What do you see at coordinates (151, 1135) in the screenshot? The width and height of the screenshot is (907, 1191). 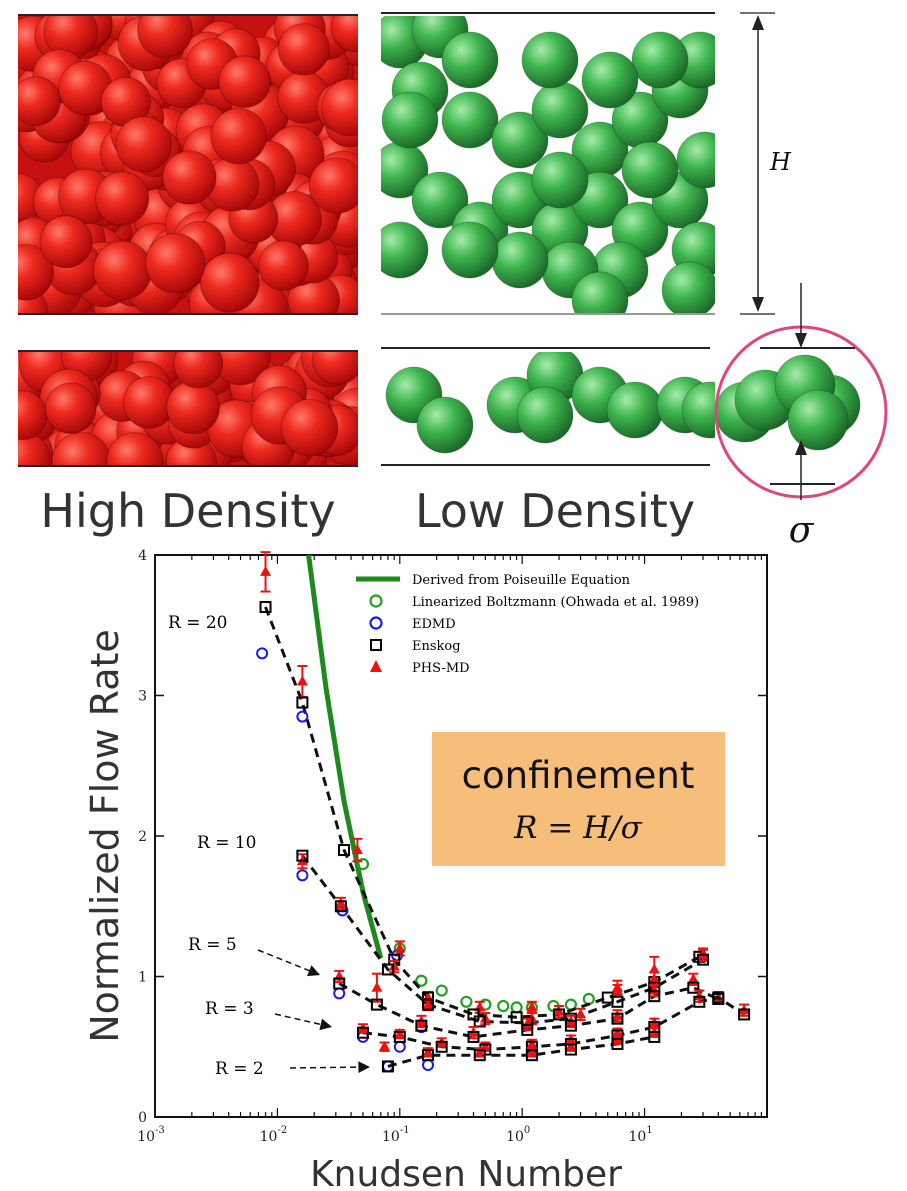 I see `x-tick-label: 10⁻³` at bounding box center [151, 1135].